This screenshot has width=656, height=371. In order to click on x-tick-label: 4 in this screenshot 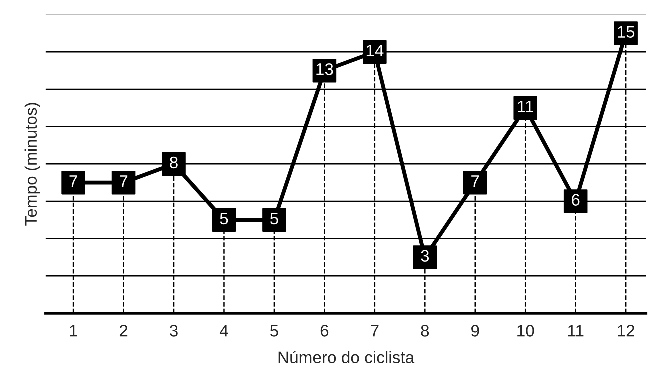, I will do `click(224, 331)`.